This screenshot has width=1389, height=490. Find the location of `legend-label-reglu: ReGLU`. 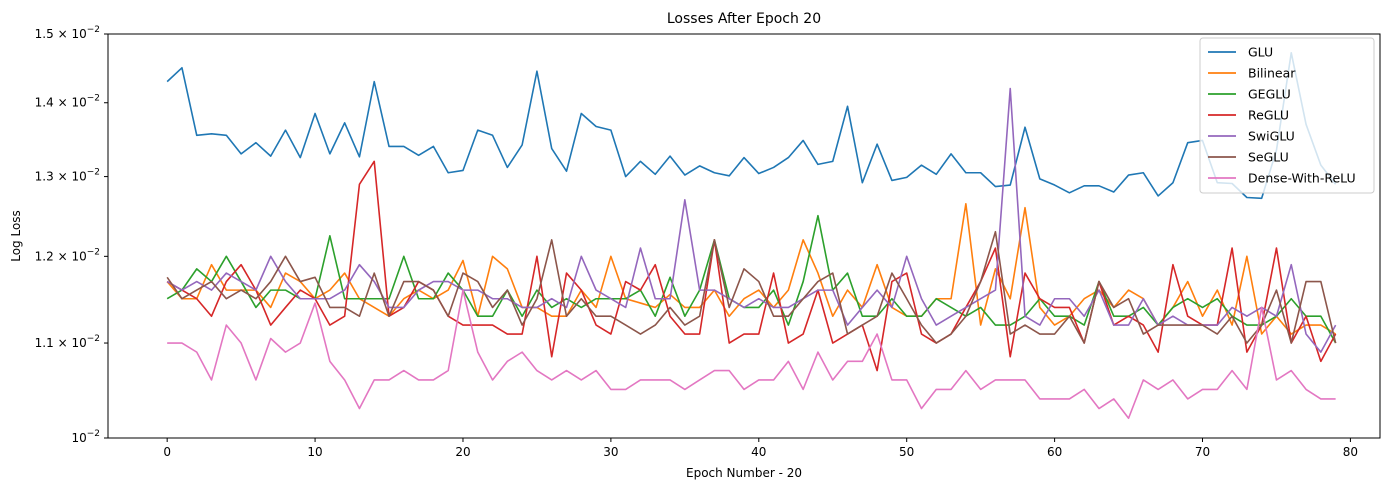

legend-label-reglu: ReGLU is located at coordinates (1268, 115).